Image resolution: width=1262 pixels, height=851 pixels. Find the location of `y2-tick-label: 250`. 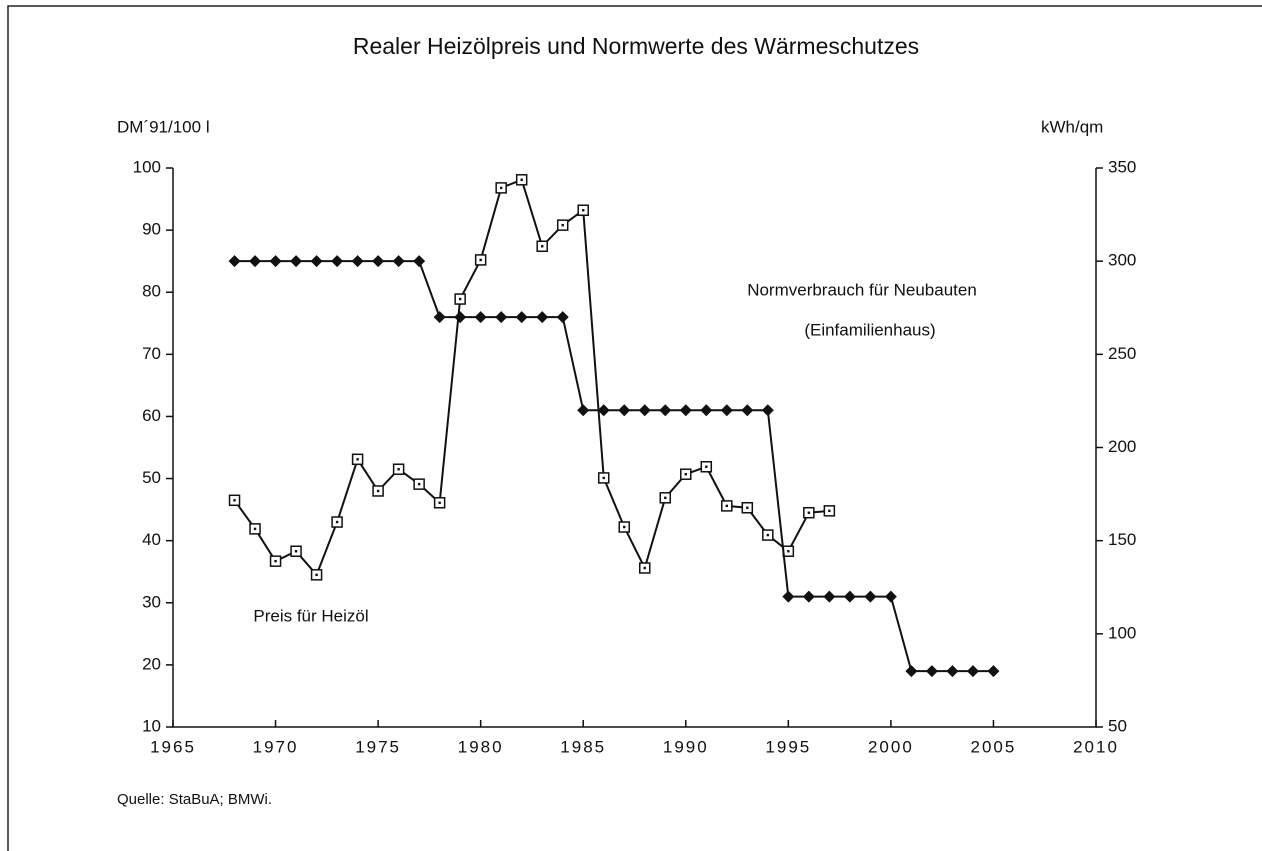

y2-tick-label: 250 is located at coordinates (1122, 353).